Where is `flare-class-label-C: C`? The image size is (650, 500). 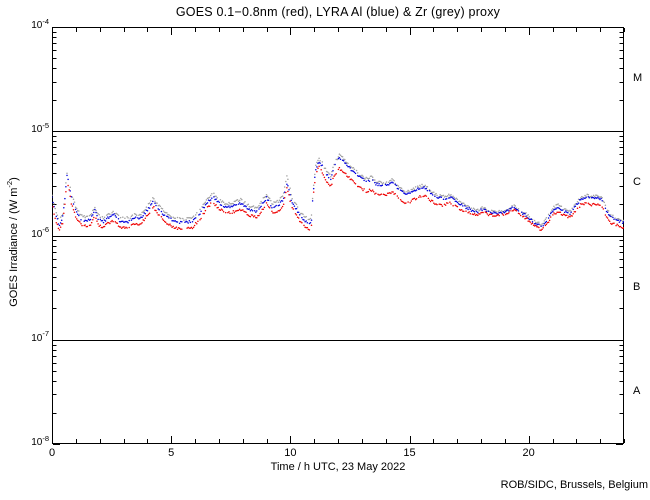 flare-class-label-C: C is located at coordinates (637, 182).